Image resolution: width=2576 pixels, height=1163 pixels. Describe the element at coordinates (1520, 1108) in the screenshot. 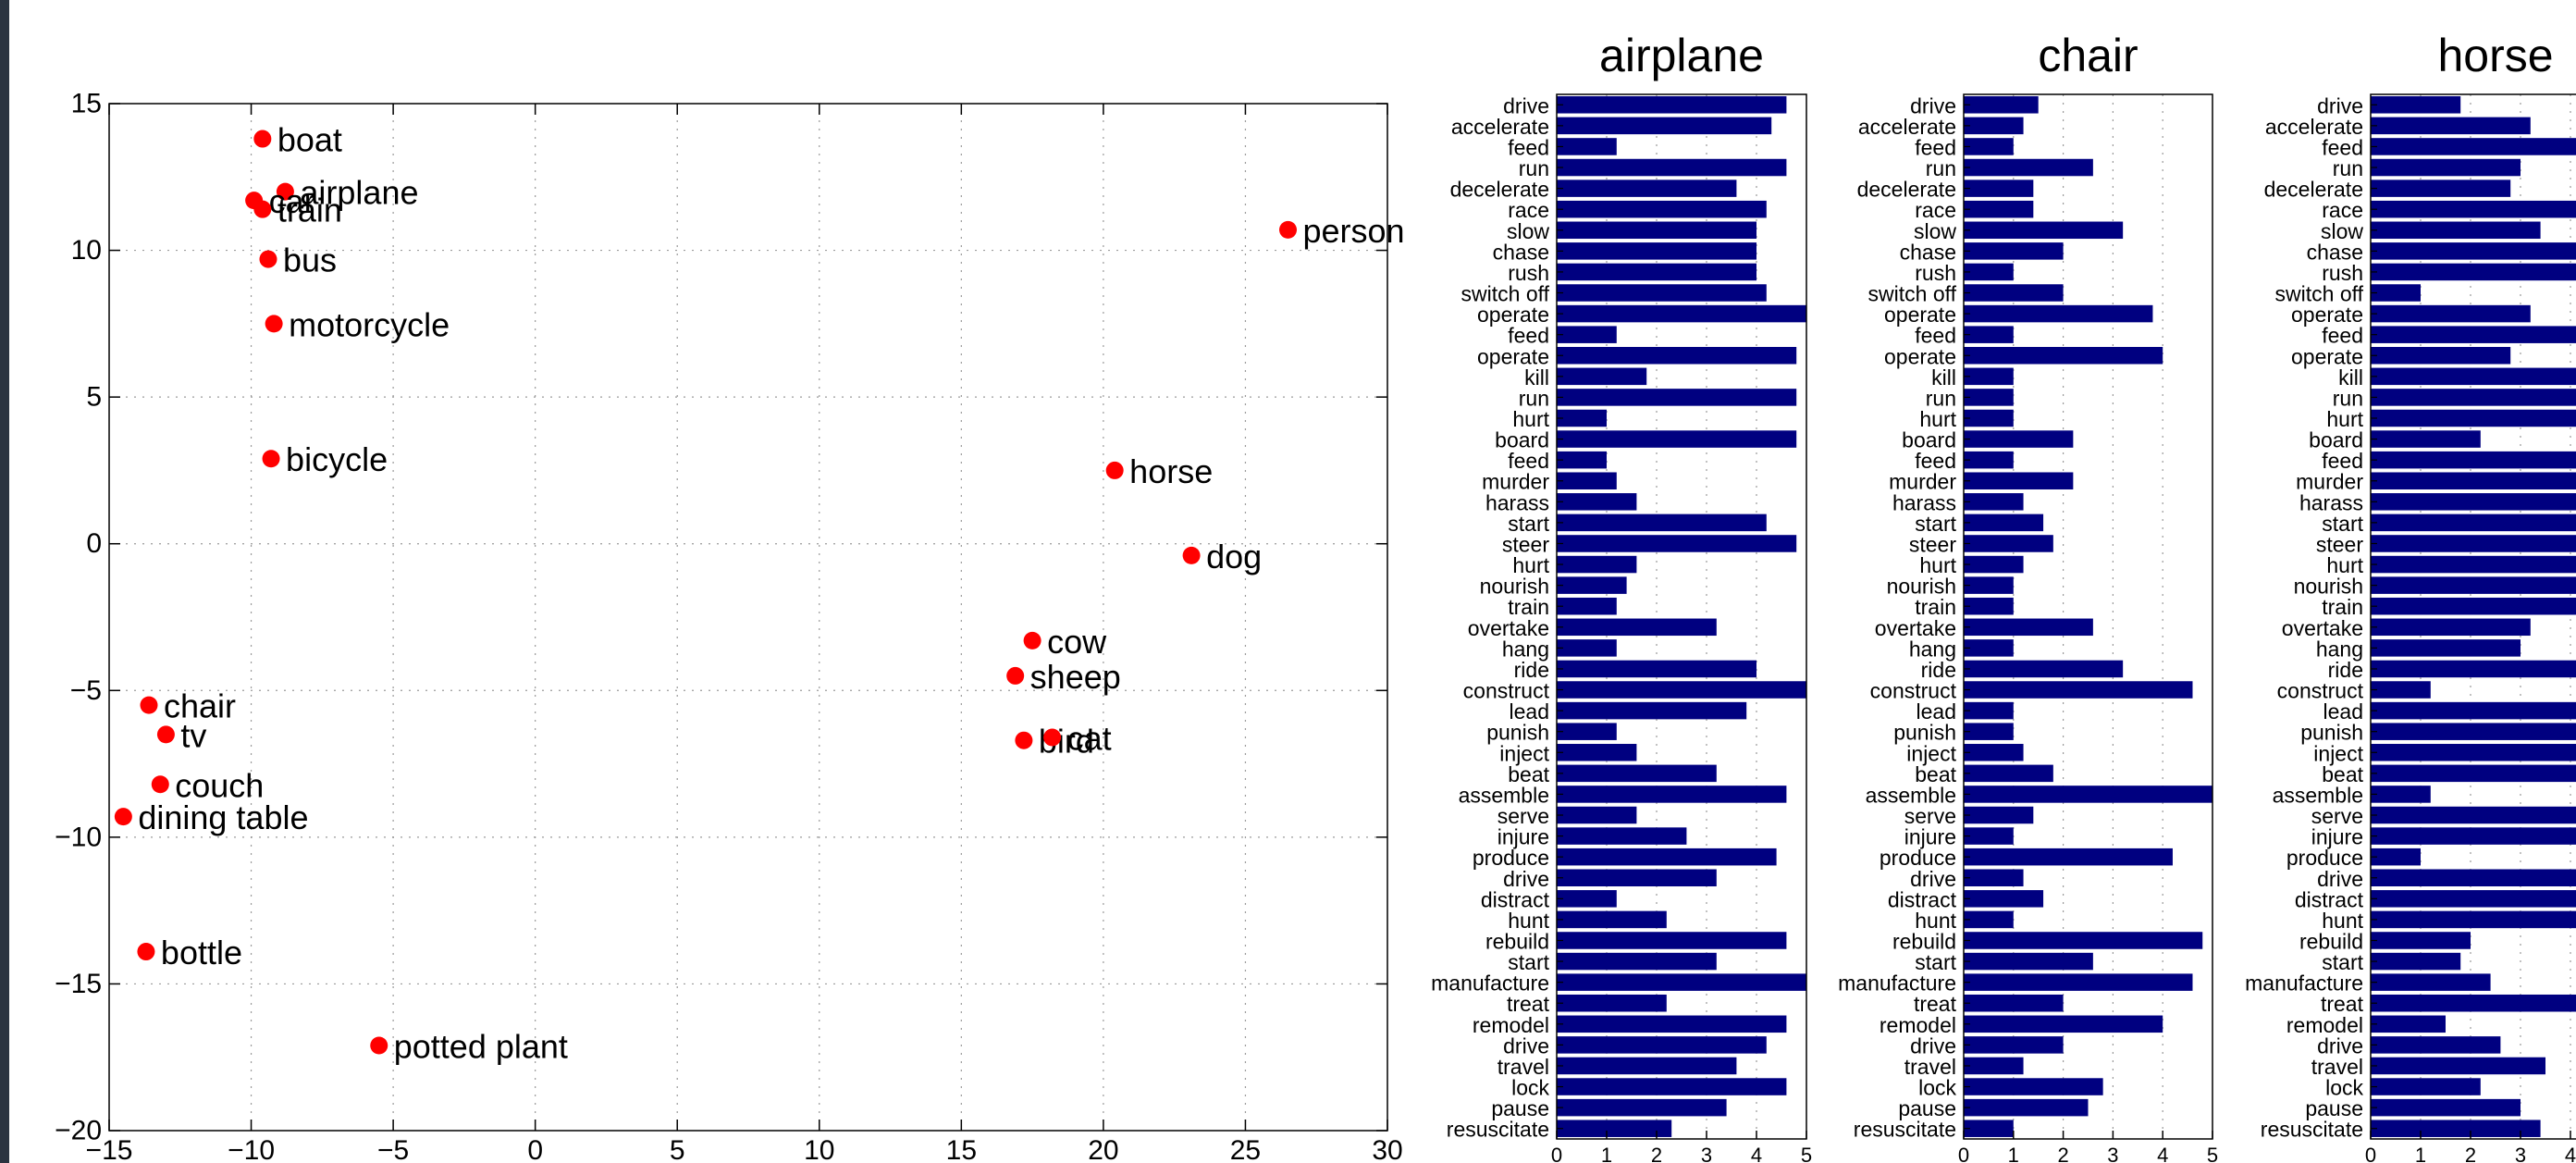

I see `bar-category-label: pause` at that location.